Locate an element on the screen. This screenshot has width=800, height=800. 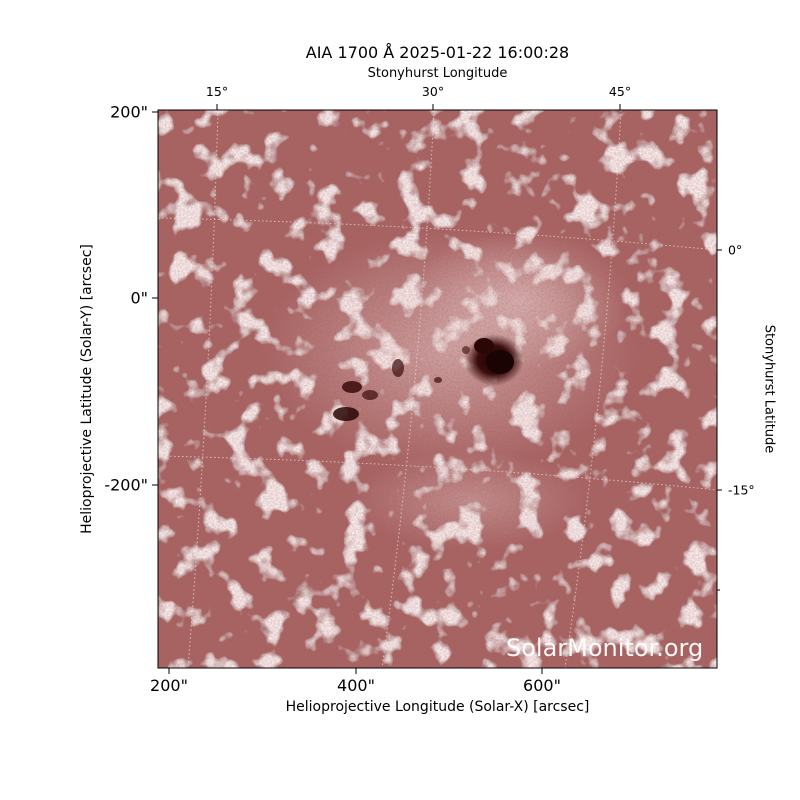
left-tick-label: -200" is located at coordinates (126, 485).